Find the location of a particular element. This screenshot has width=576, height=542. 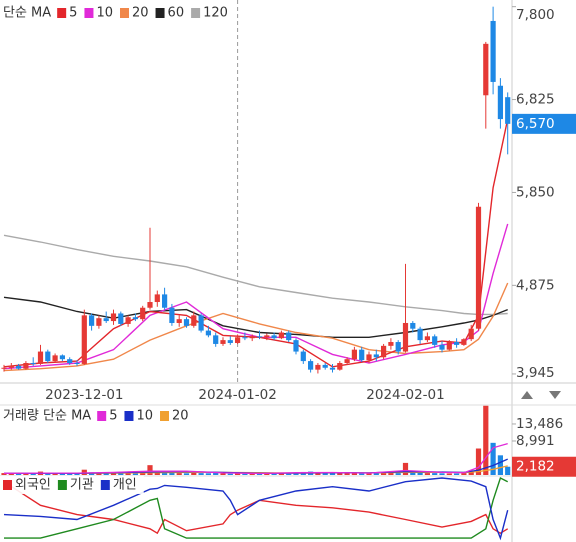

scroll-down-icon is located at coordinates (555, 395).